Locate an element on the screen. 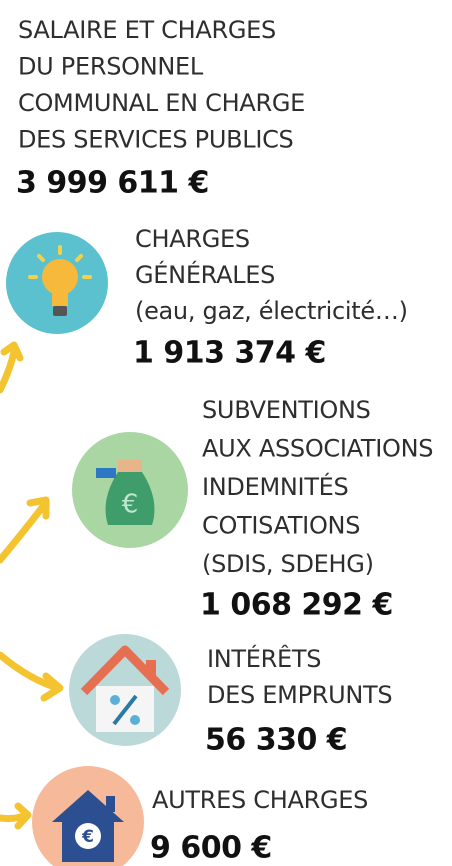 The width and height of the screenshot is (452, 866). item-amount: 1 913 374 € is located at coordinates (229, 353).